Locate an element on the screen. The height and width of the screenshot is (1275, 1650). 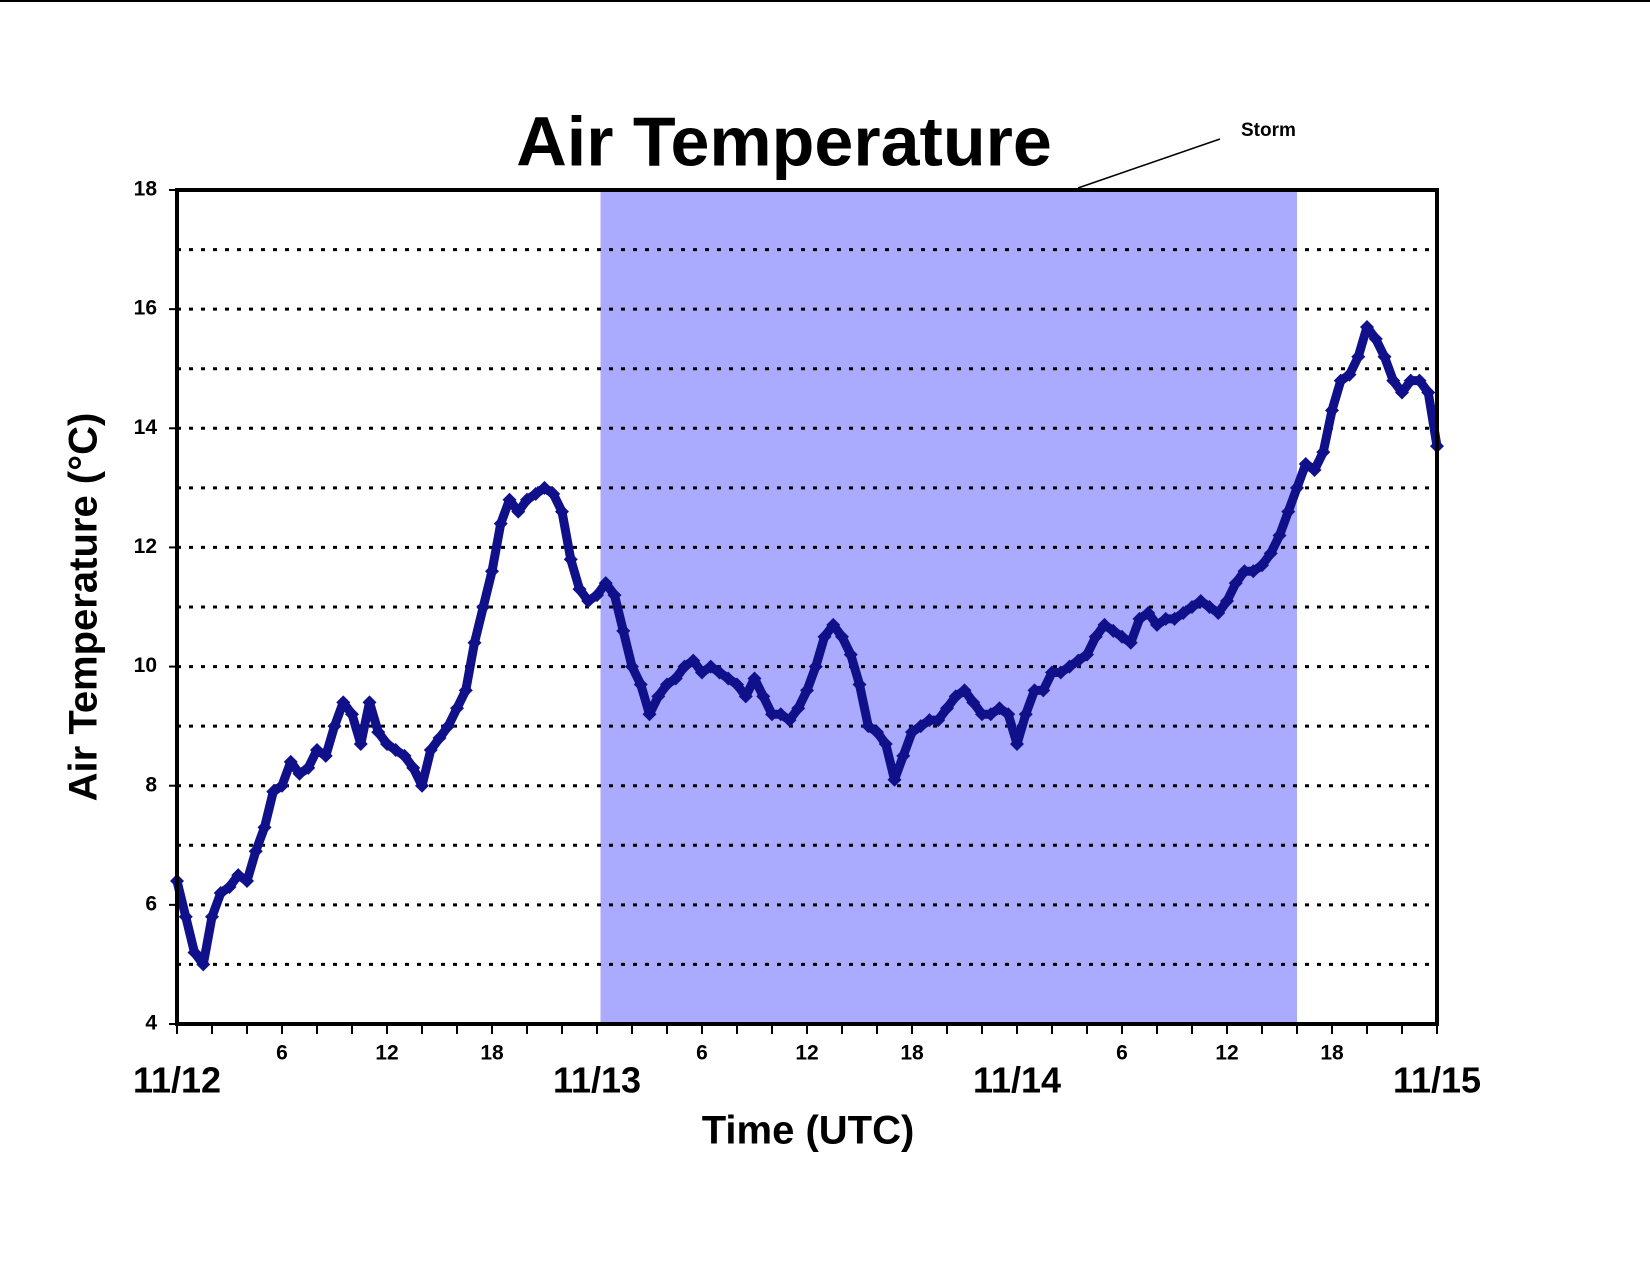
x-date-label: 11/13 is located at coordinates (597, 1080).